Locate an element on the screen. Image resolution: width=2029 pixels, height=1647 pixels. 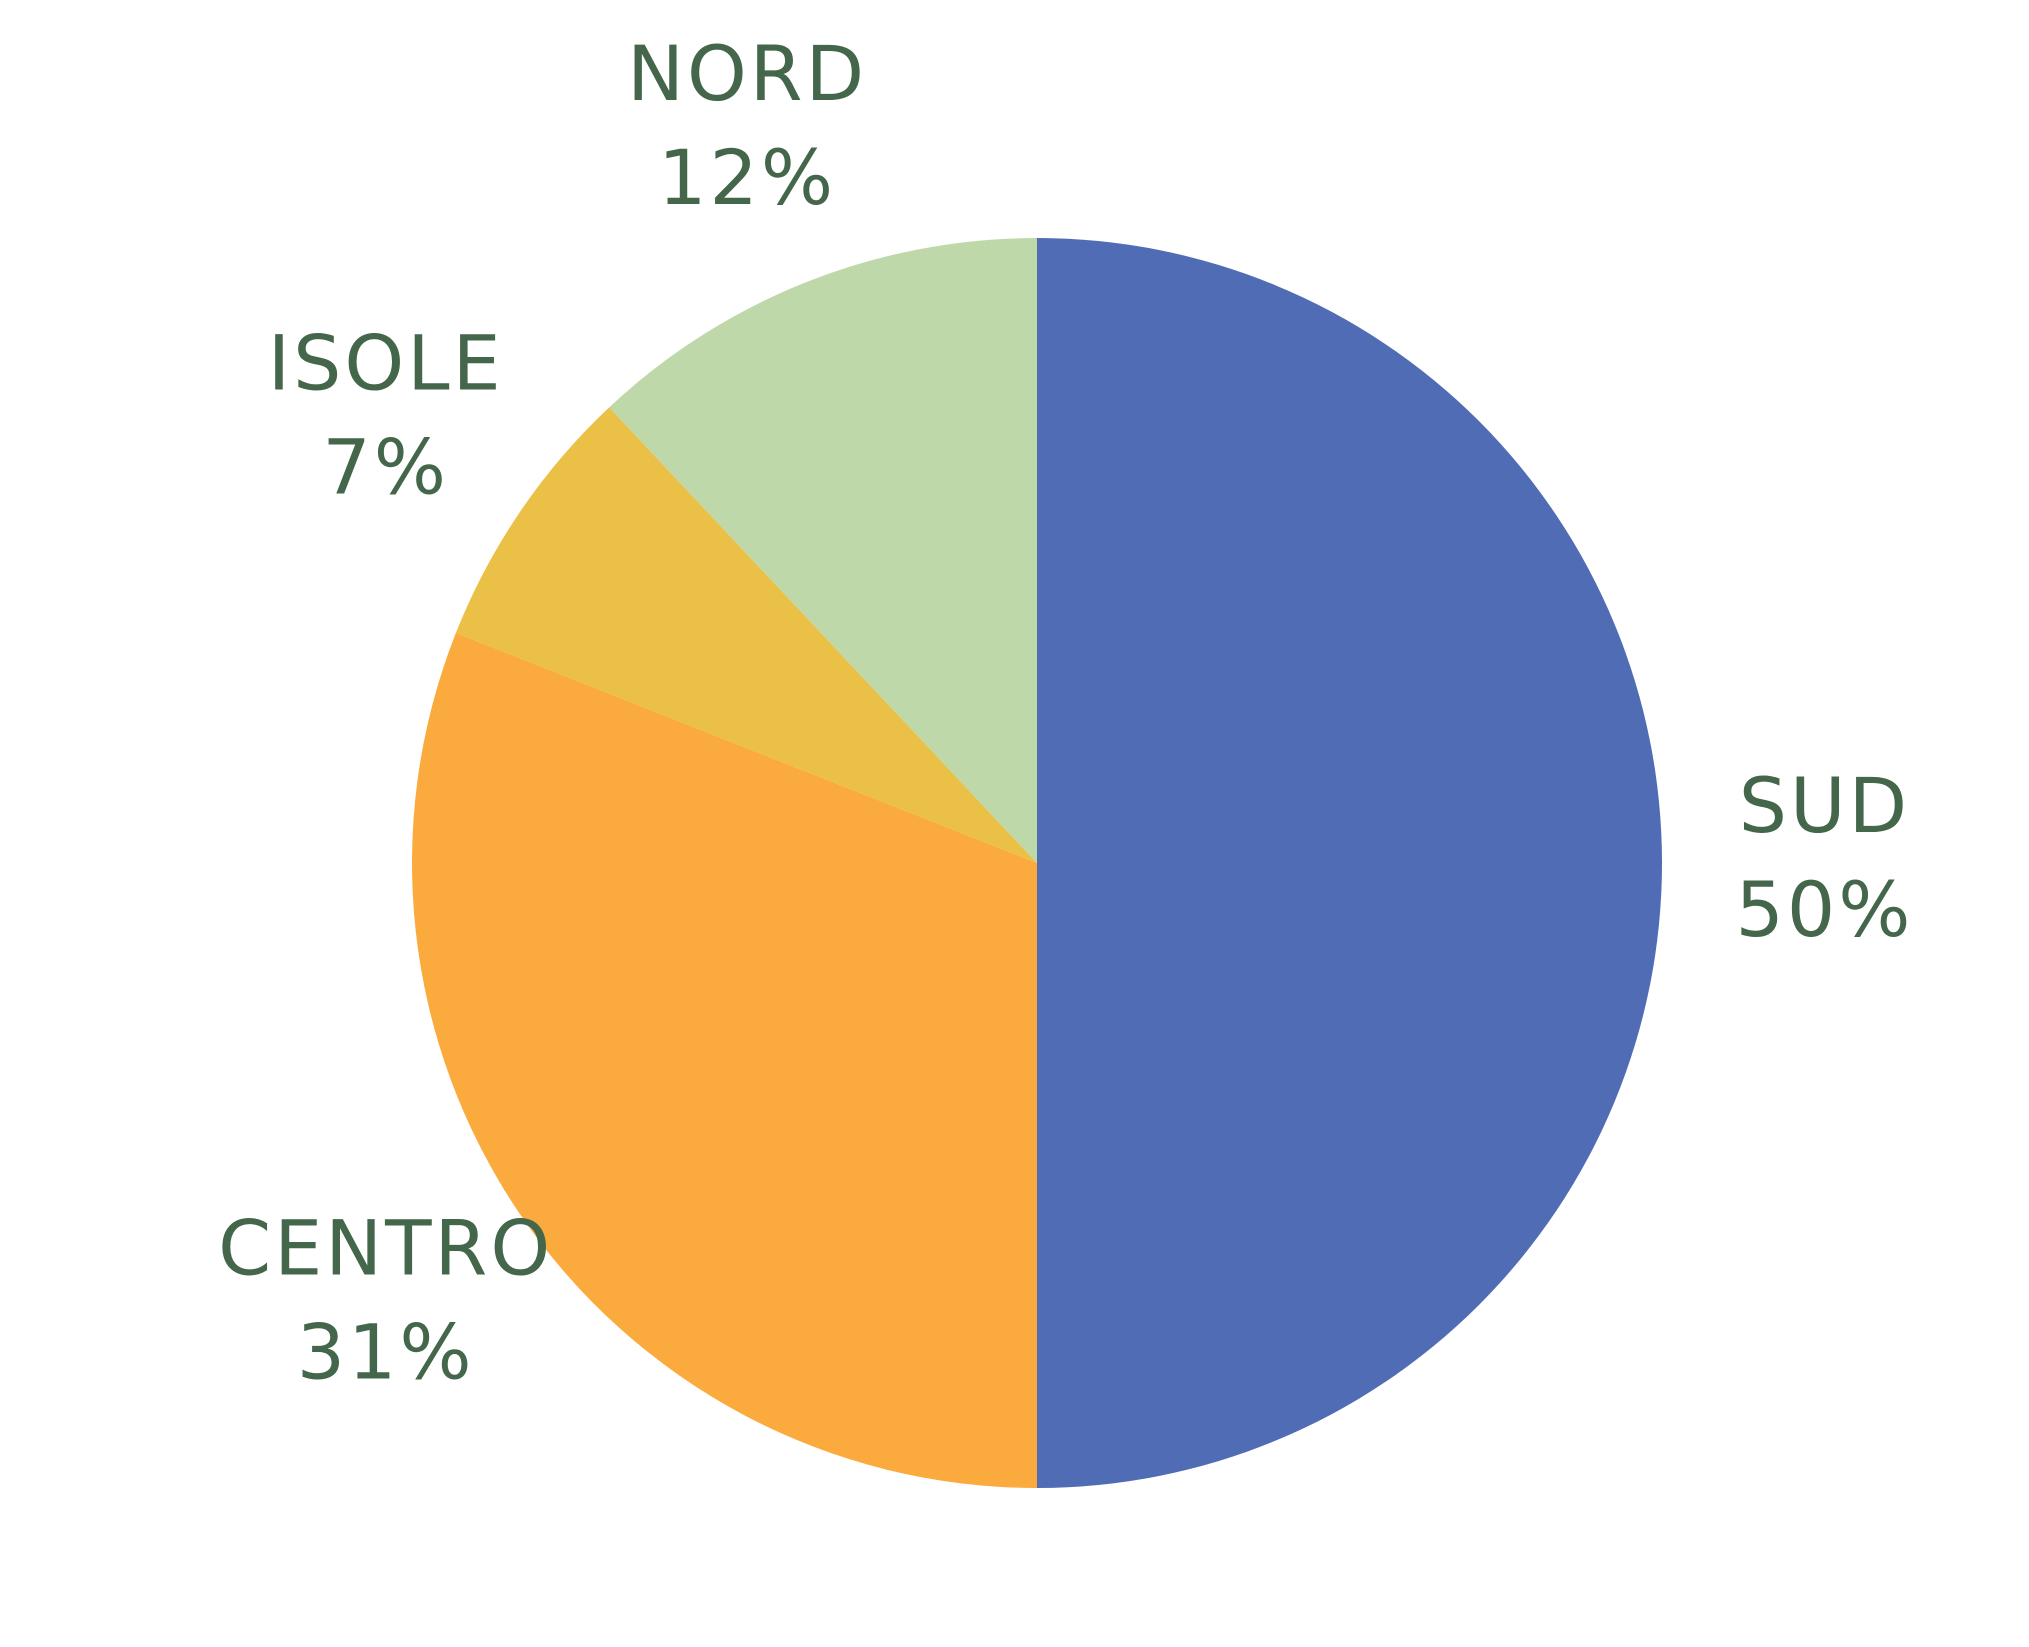
slice-value-label: 50% is located at coordinates (1825, 909).